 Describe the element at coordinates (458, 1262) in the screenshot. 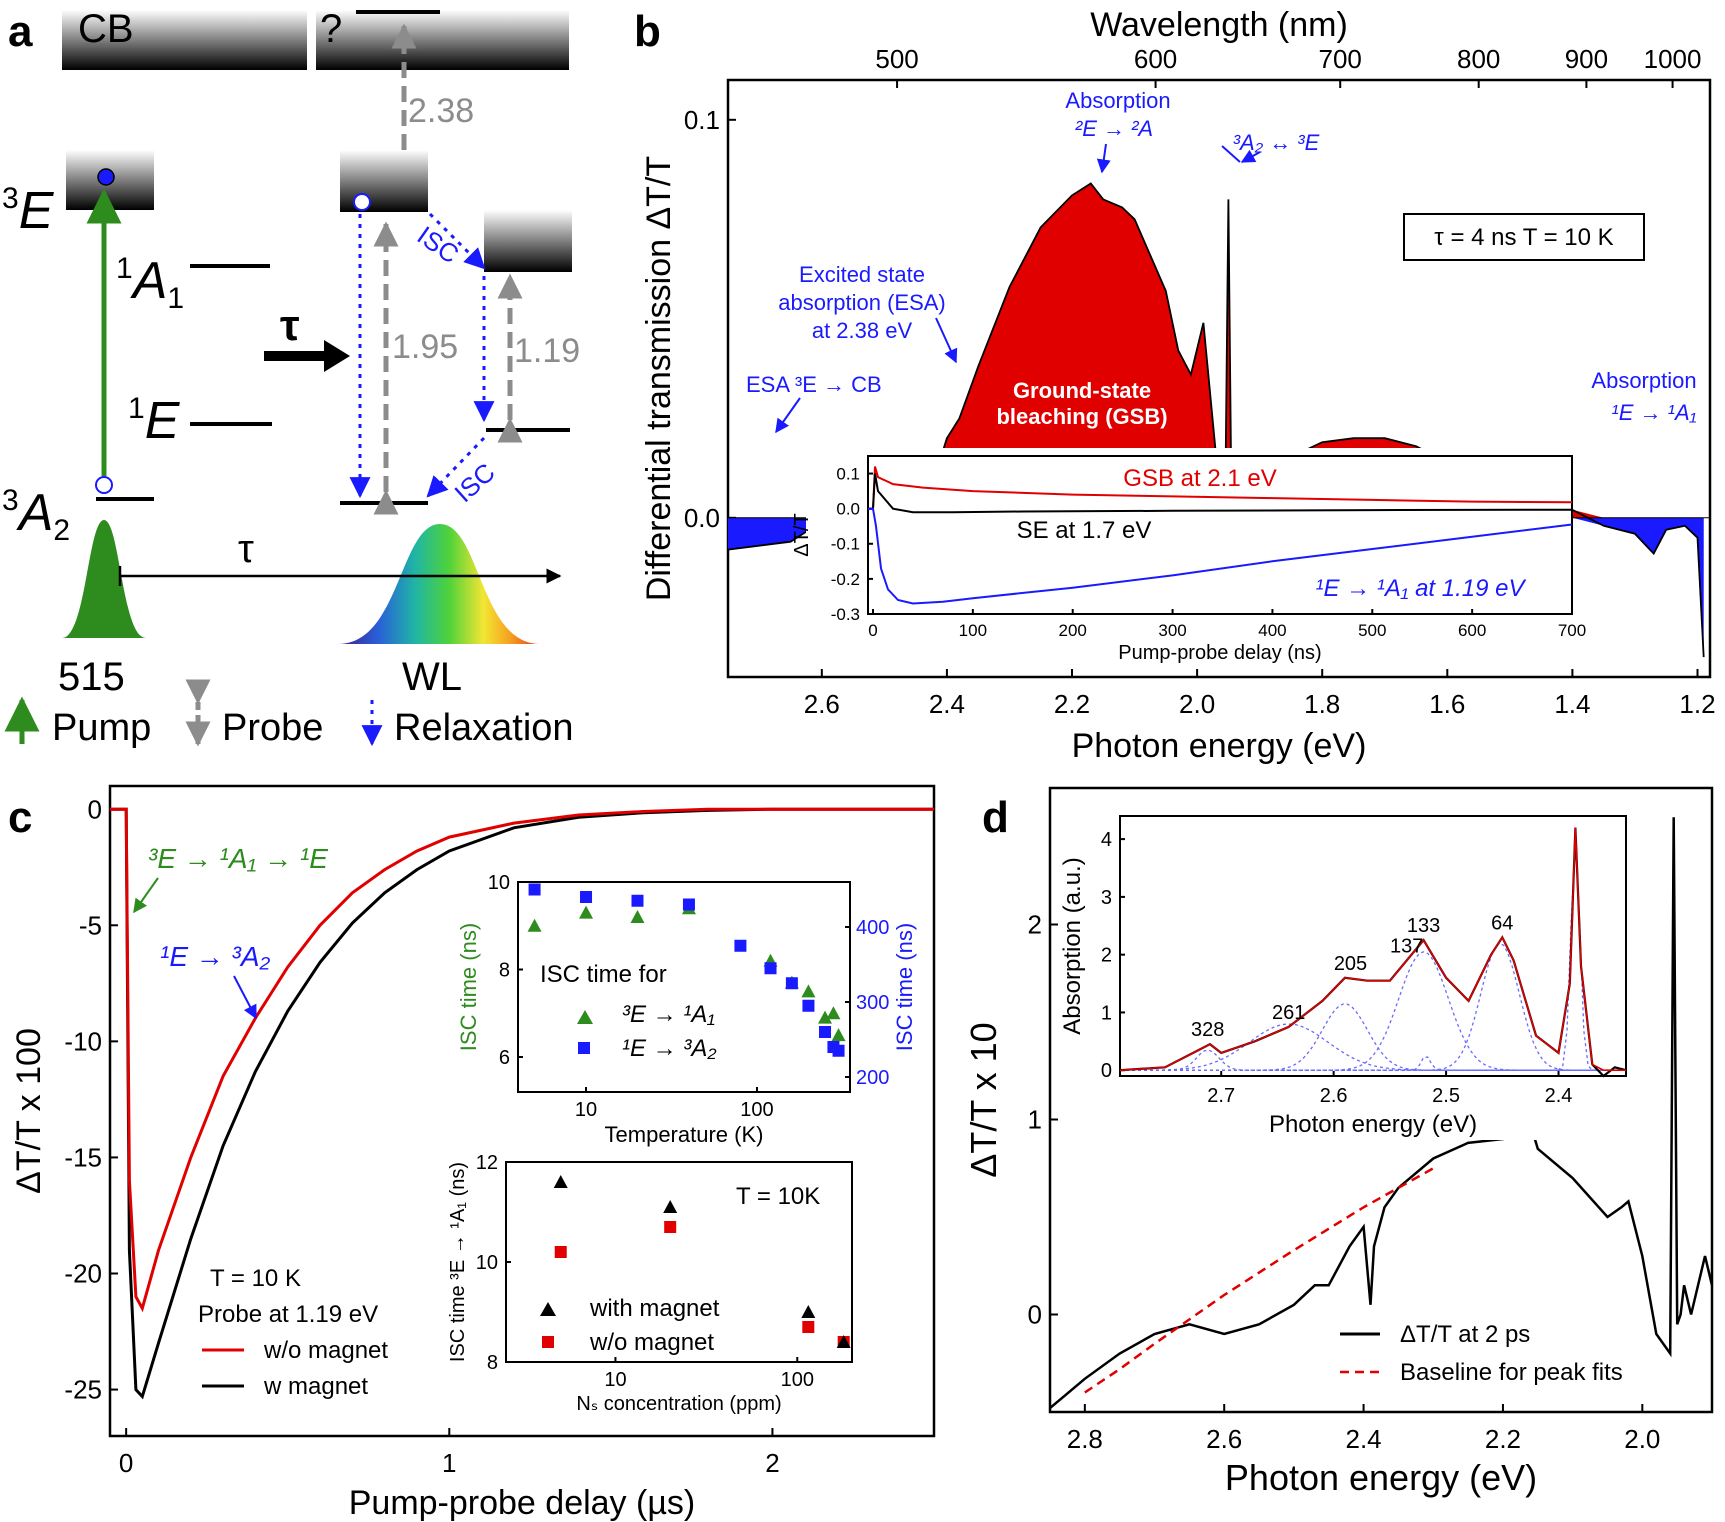

I see `c-inset2-ylabel: ISC time ³E → ¹A₁ (ns)` at that location.